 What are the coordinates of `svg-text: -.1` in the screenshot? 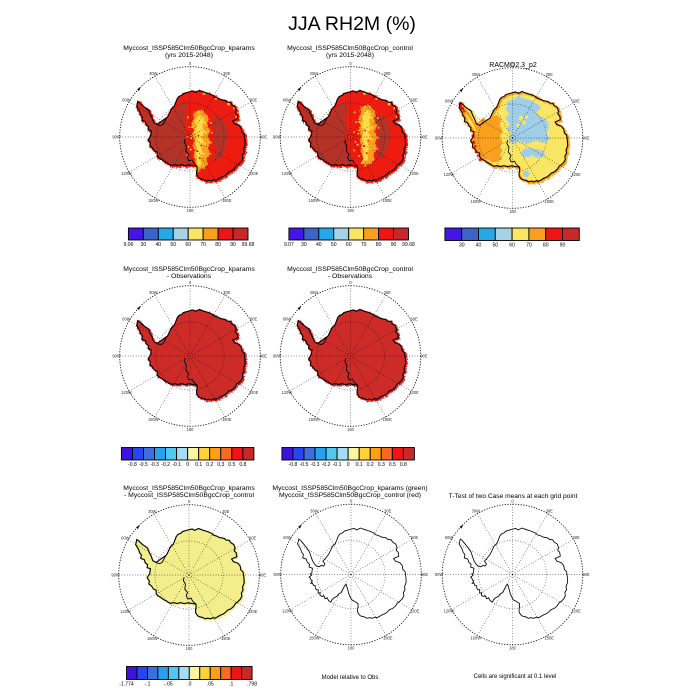 It's located at (147, 685).